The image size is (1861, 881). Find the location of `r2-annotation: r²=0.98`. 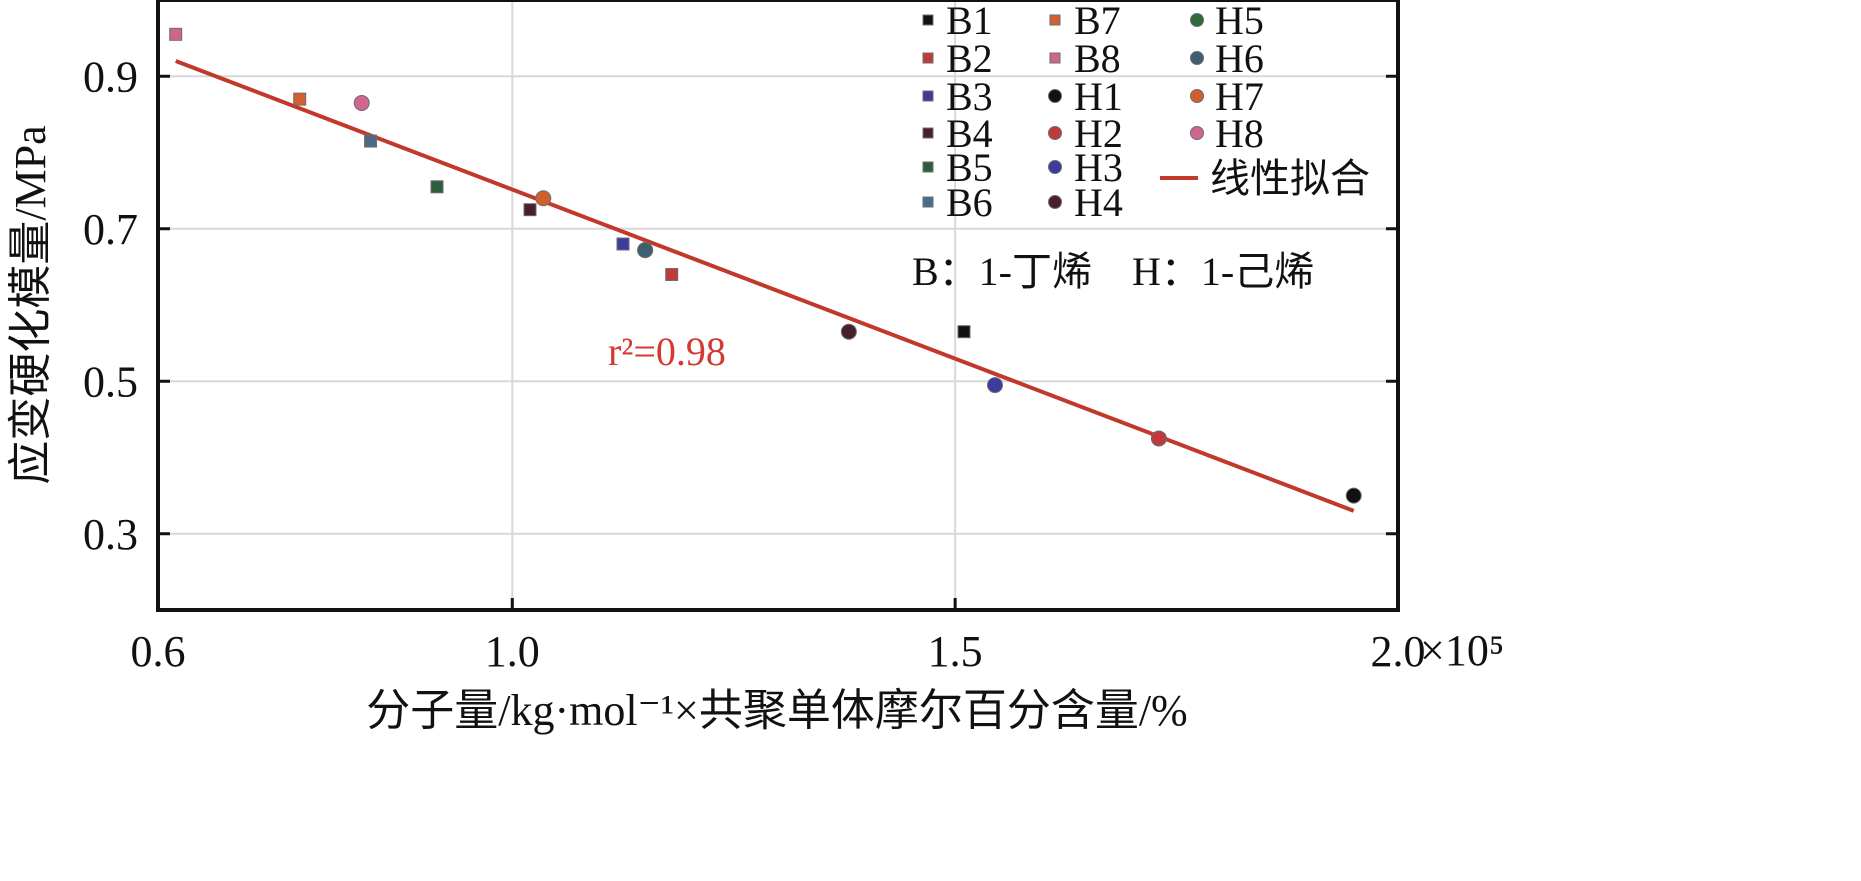

r2-annotation: r²=0.98 is located at coordinates (667, 351).